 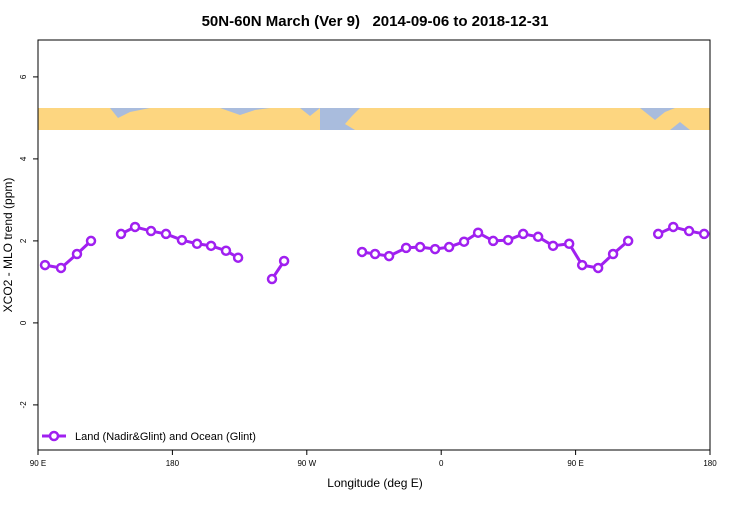 What do you see at coordinates (23, 322) in the screenshot?
I see `y-tick-label: 0` at bounding box center [23, 322].